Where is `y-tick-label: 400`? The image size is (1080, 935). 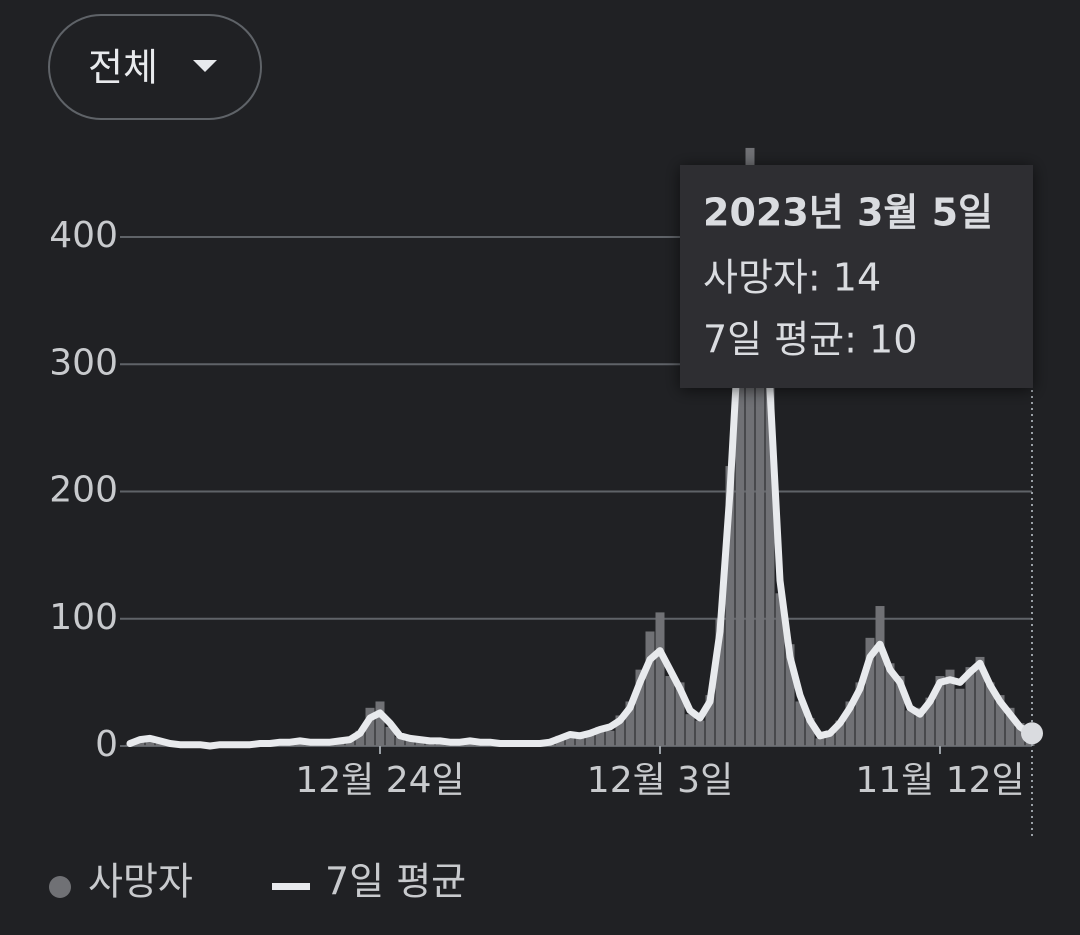
y-tick-label: 400 is located at coordinates (83, 235).